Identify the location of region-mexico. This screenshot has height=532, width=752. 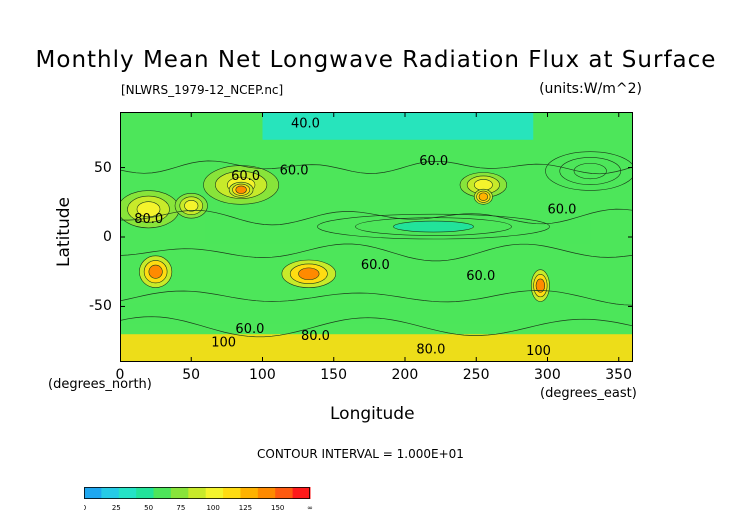
(483, 196).